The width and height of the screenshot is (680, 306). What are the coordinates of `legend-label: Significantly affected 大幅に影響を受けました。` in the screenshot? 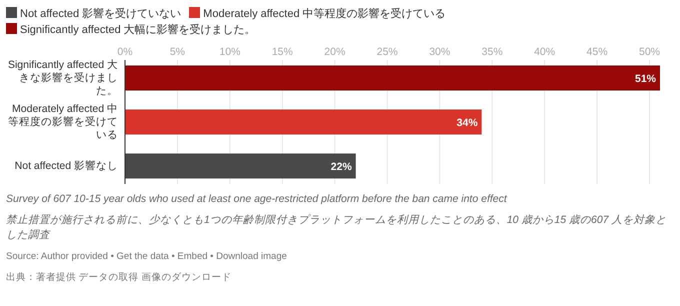 It's located at (137, 30).